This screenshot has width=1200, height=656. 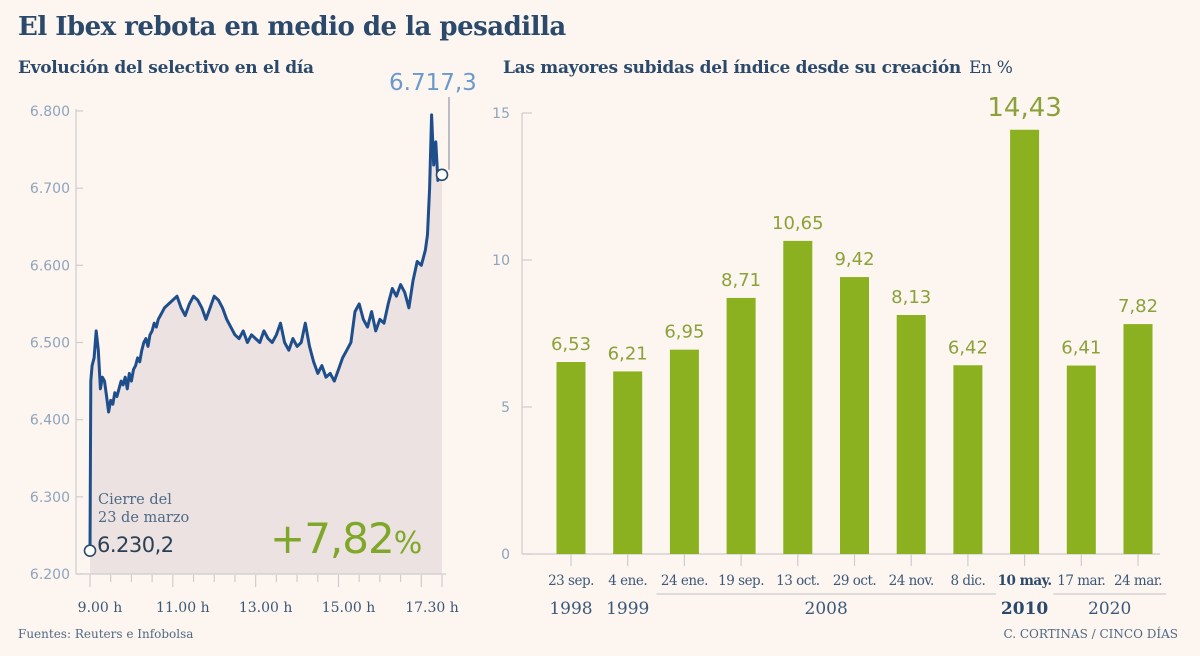 I want to click on bar-value-label: 6,42, so click(x=968, y=347).